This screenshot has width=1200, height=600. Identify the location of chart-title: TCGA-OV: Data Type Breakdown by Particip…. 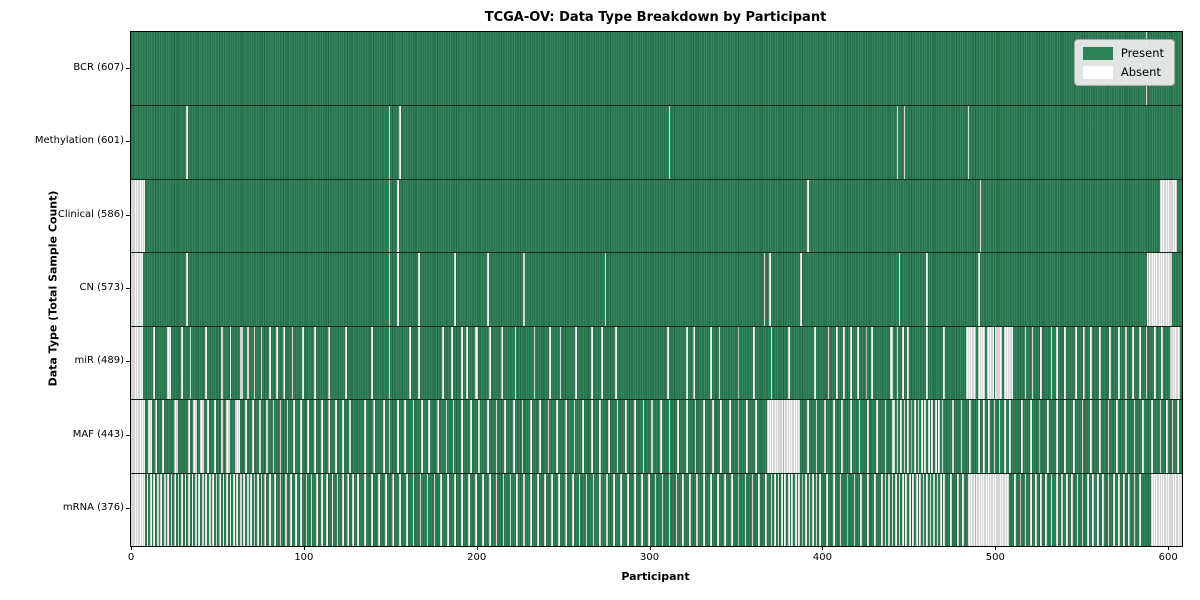
(655, 17).